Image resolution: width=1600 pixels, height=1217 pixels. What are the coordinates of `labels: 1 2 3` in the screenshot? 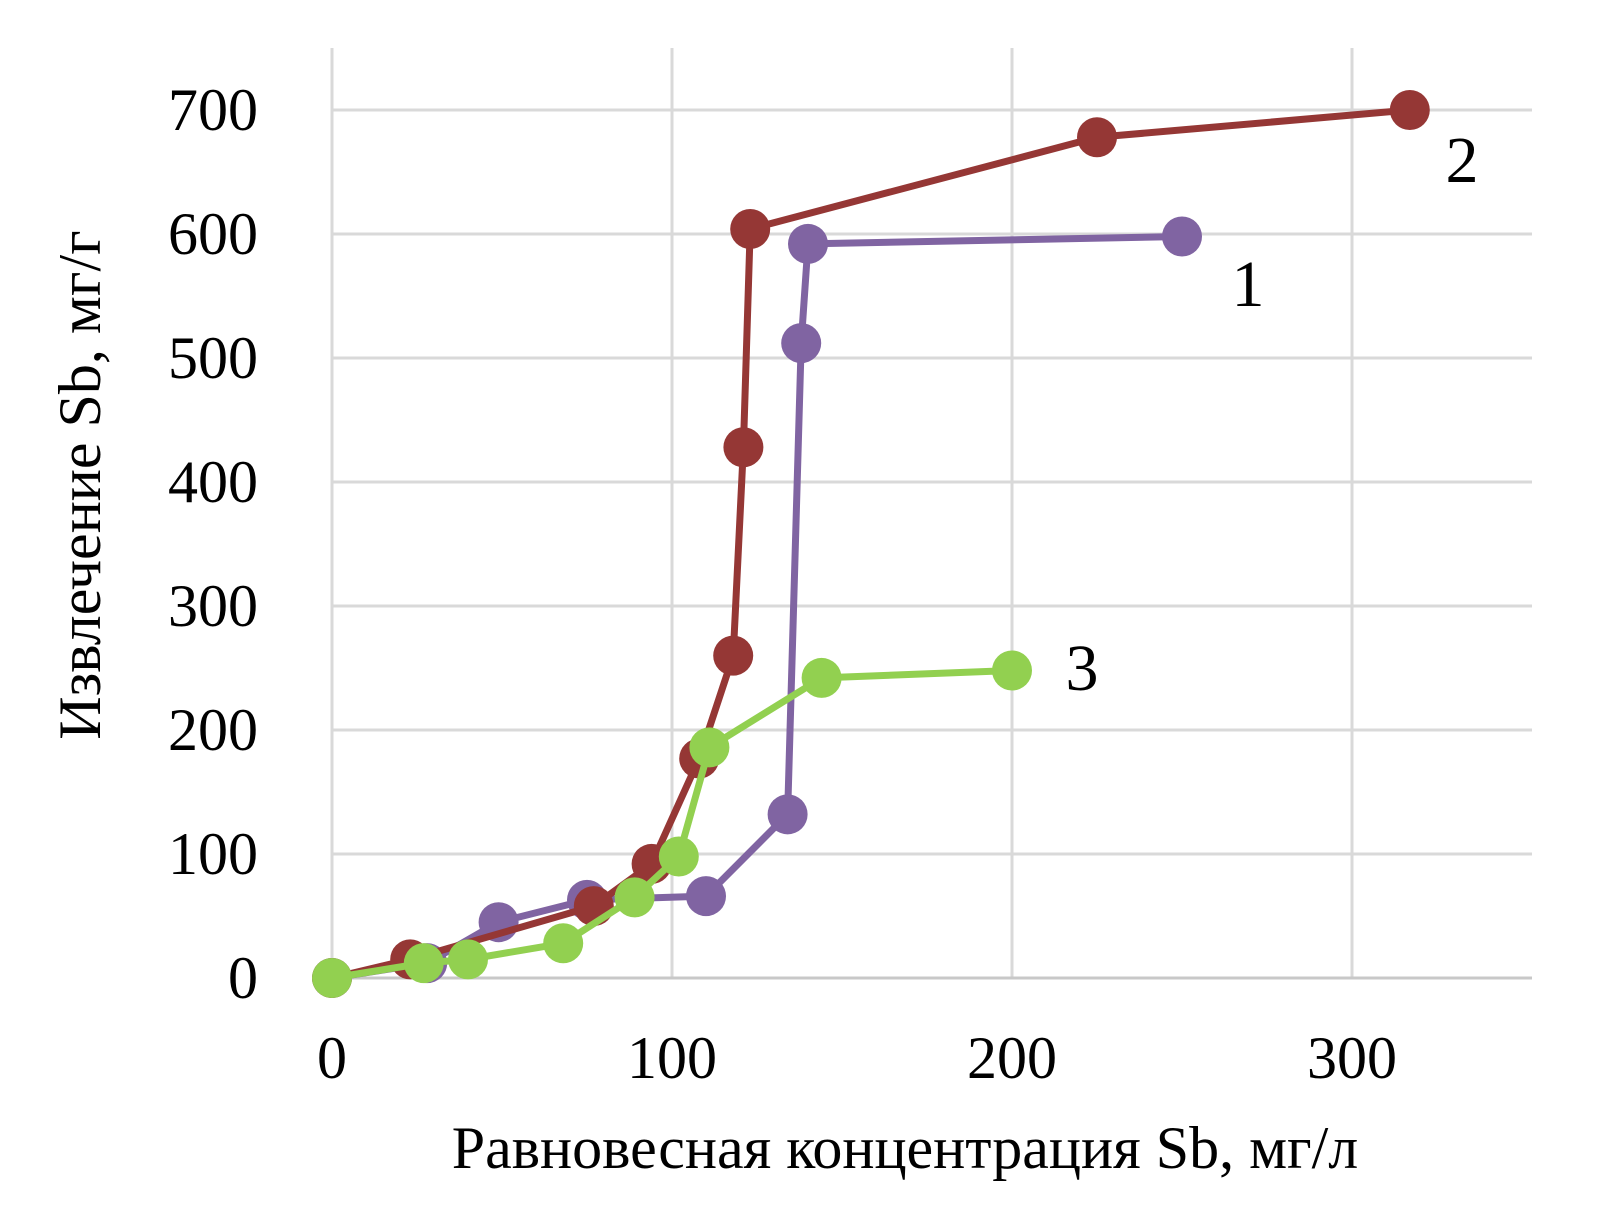 It's located at (1272, 414).